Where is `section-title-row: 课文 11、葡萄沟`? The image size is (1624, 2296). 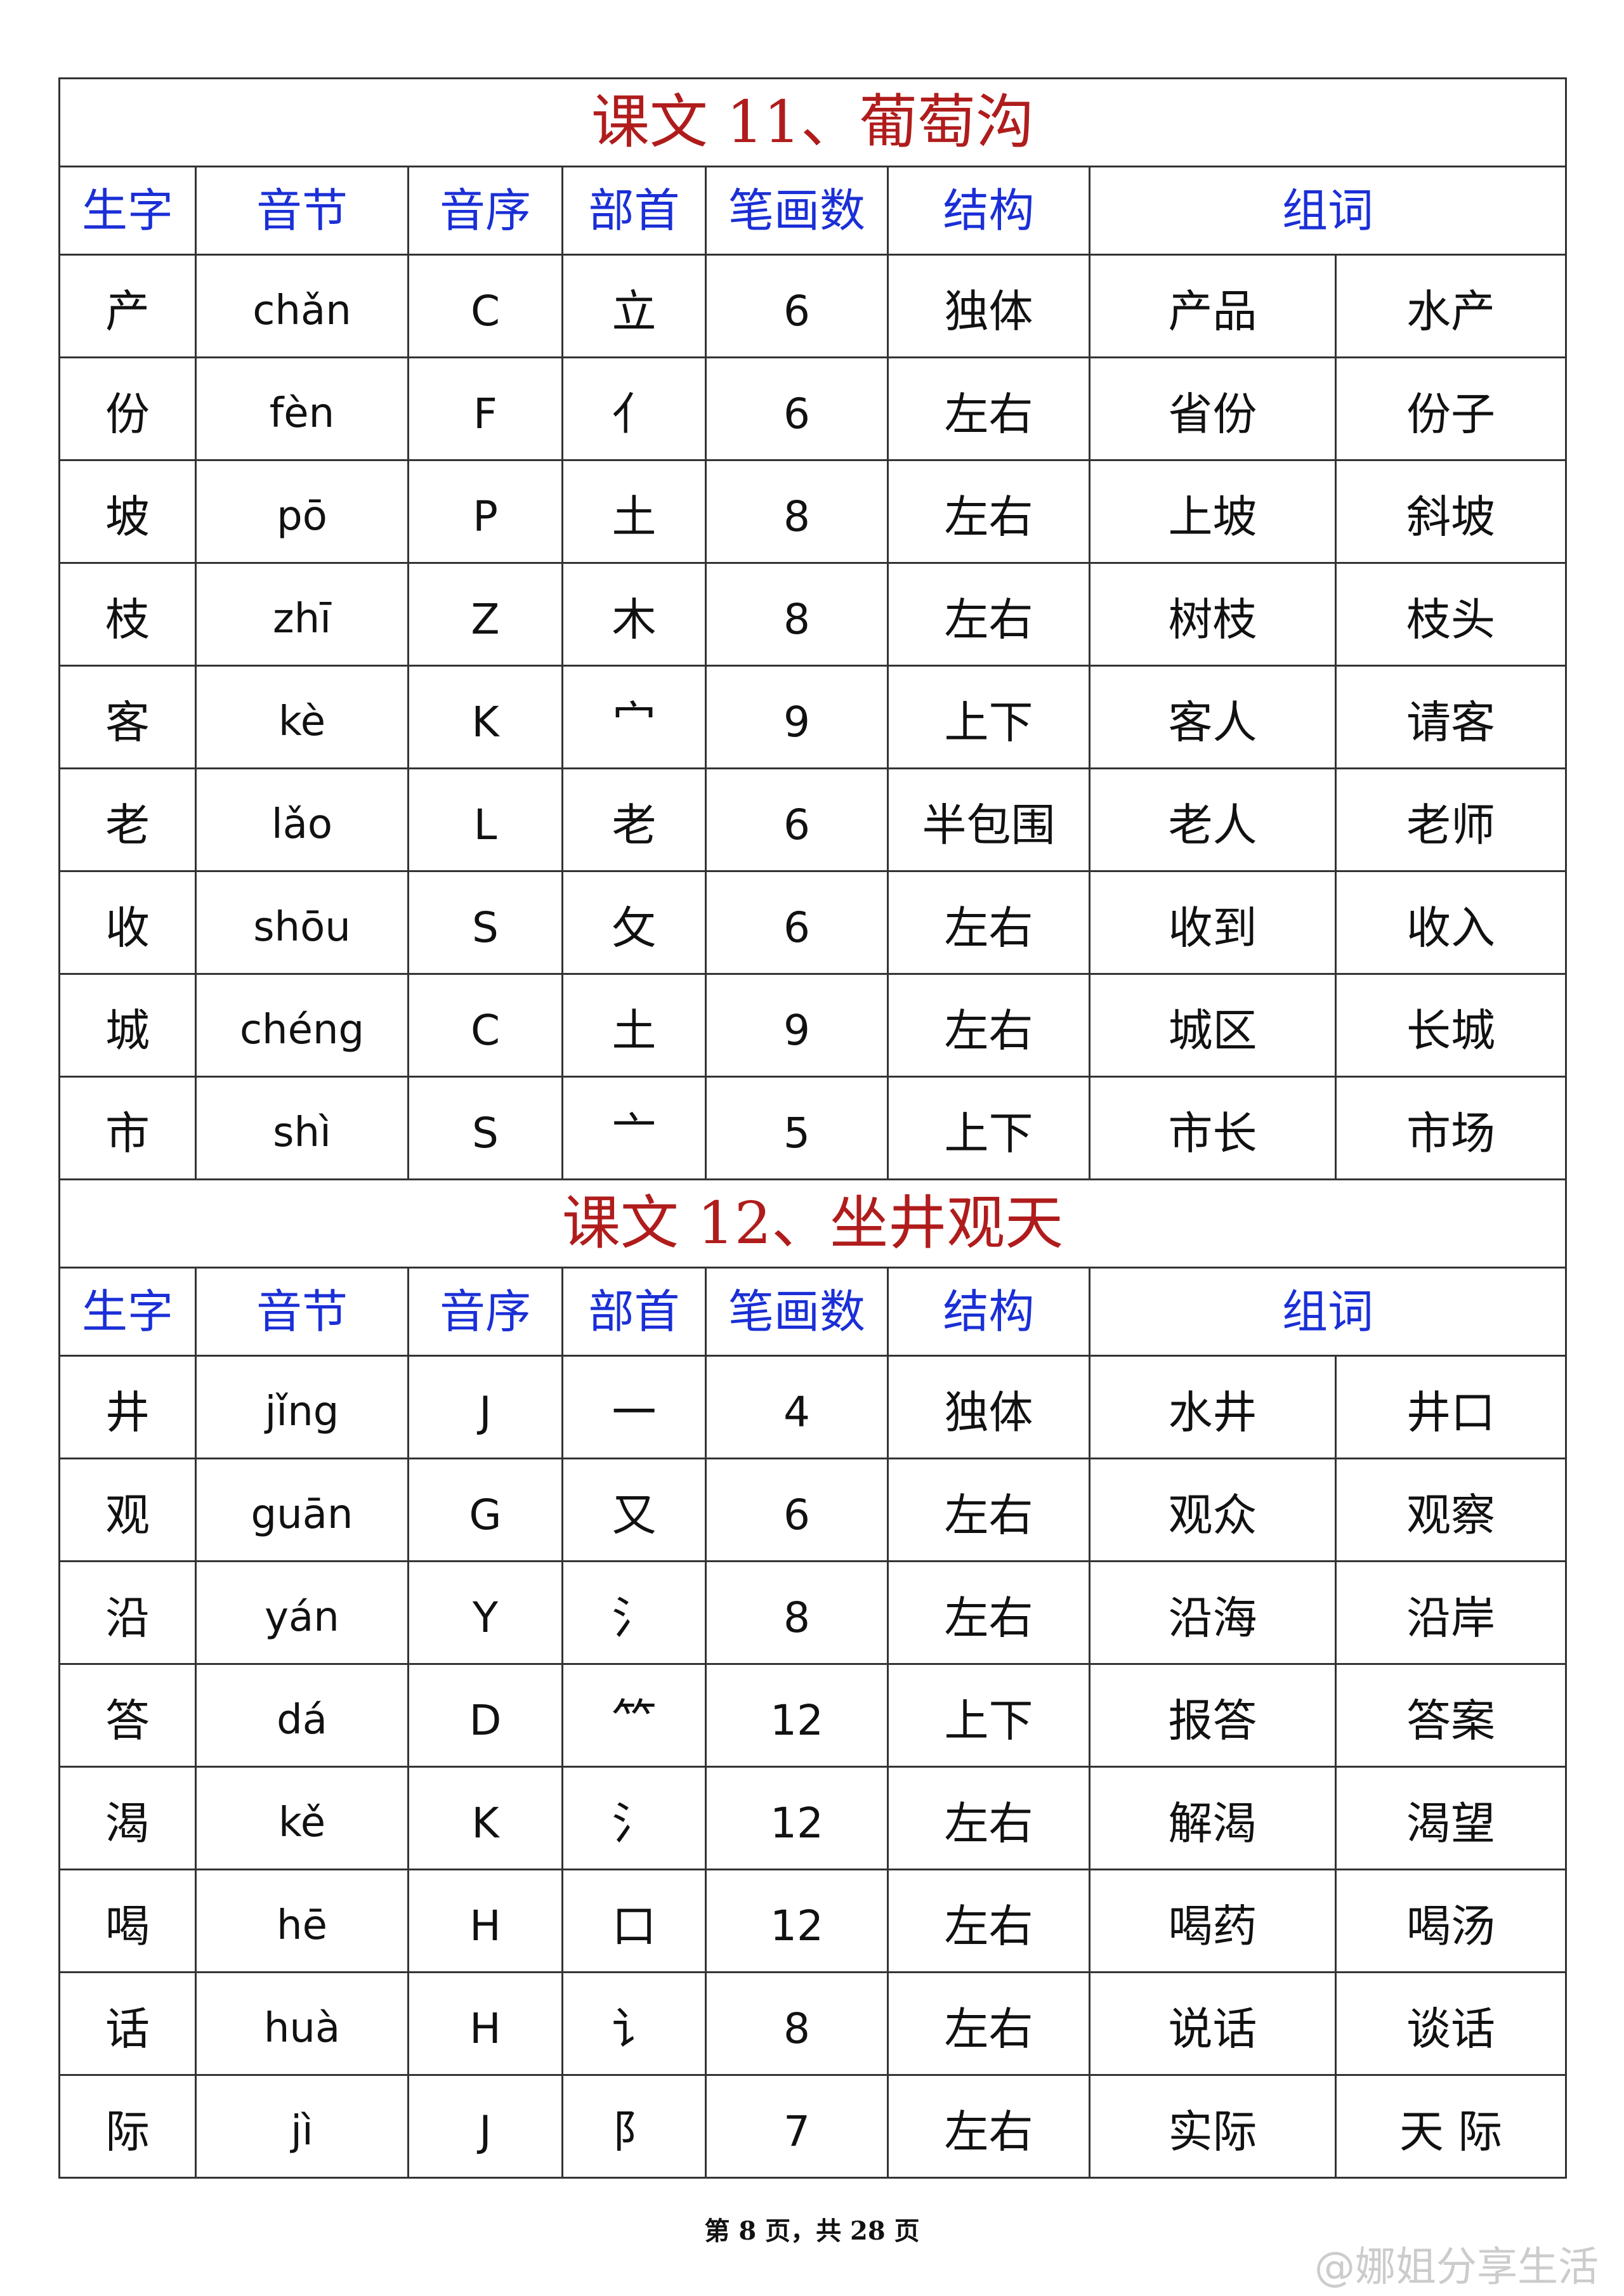
section-title-row: 课文 11、葡萄沟 is located at coordinates (813, 122).